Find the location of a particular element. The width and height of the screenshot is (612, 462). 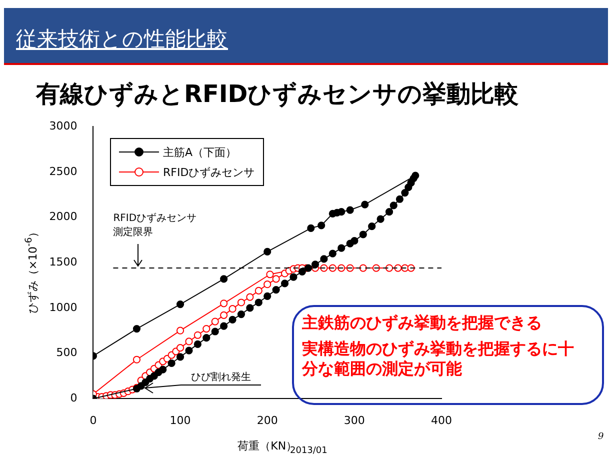

x-tick-label: 200 is located at coordinates (267, 421).